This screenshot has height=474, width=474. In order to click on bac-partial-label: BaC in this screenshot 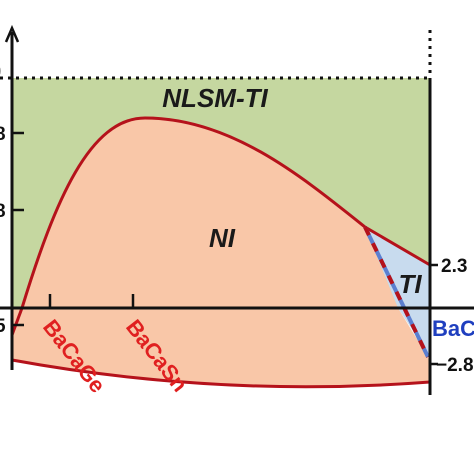, I will do `click(453, 328)`.